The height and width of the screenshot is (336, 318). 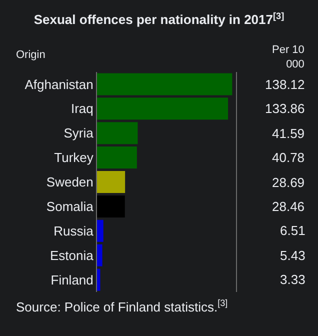 I want to click on y-axis-title: Origin, so click(x=31, y=55).